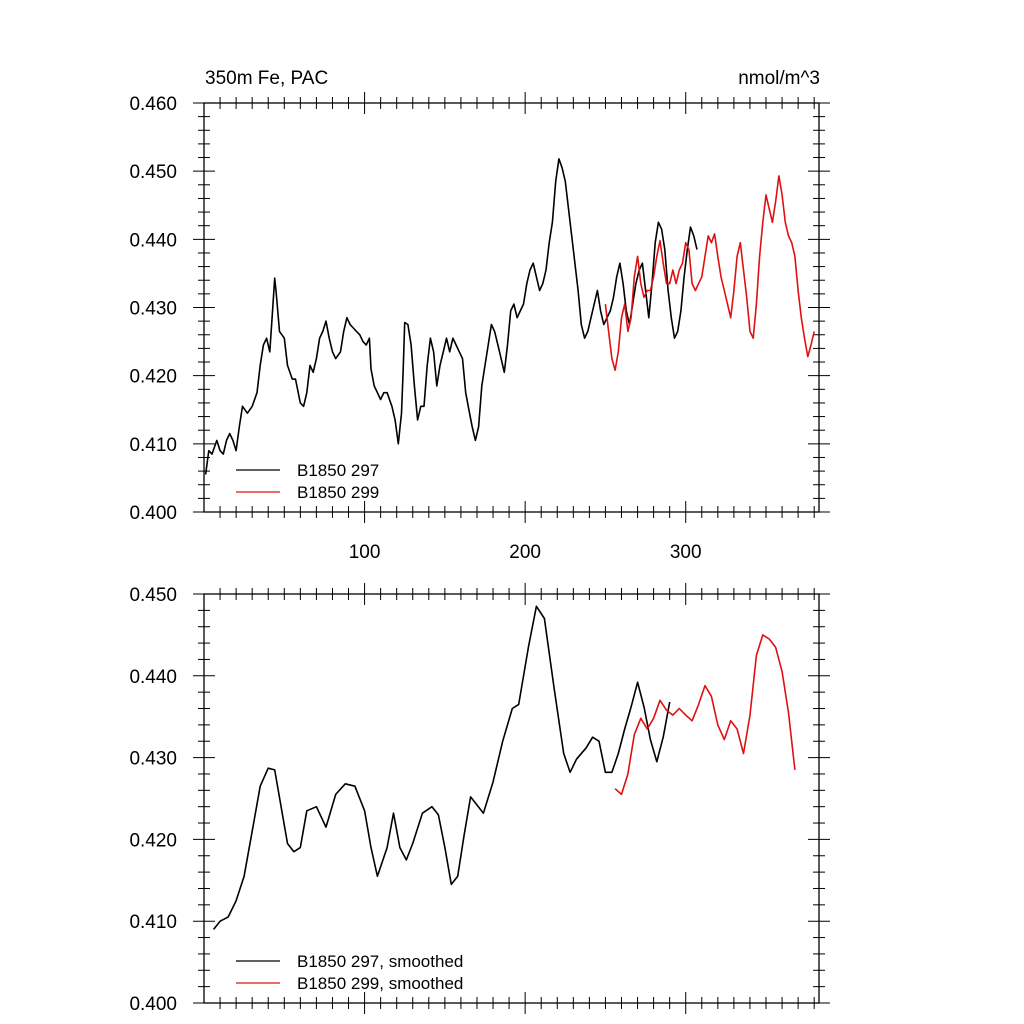 Image resolution: width=1024 pixels, height=1024 pixels. Describe the element at coordinates (779, 78) in the screenshot. I see `units-label: nmol/m^3` at that location.